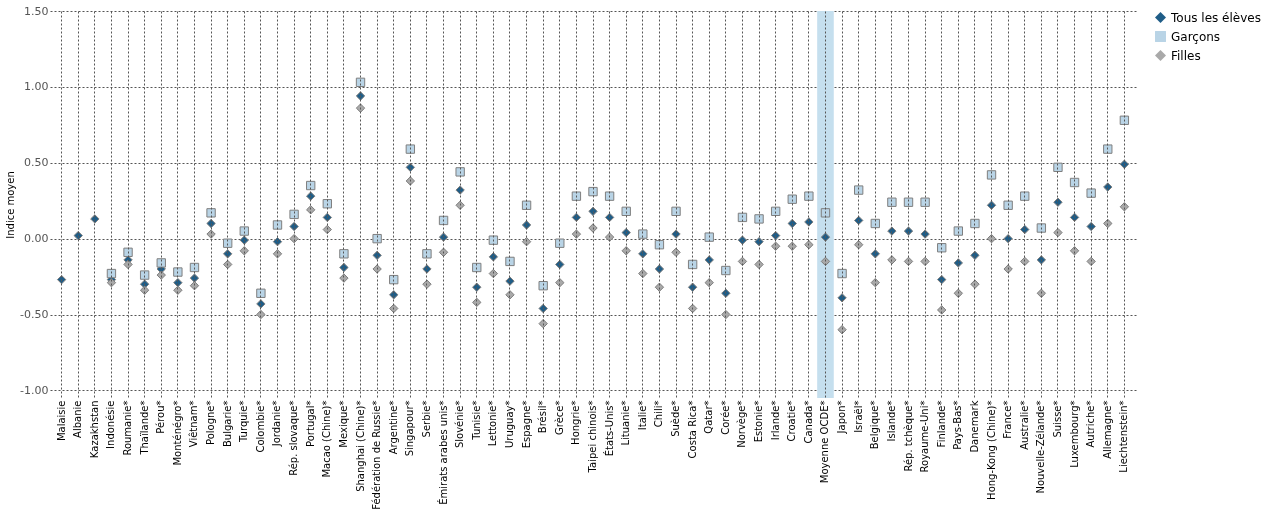 The width and height of the screenshot is (1266, 515). Describe the element at coordinates (377, 455) in the screenshot. I see `x-tick-label: Fédération de Russie*` at that location.